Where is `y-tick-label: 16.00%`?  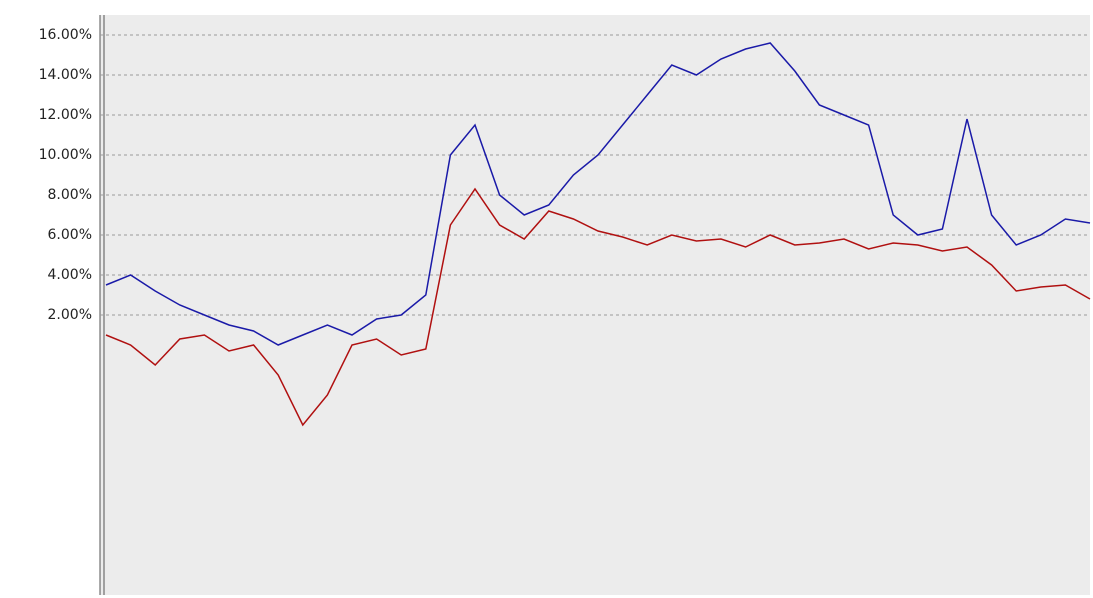
y-tick-label: 16.00% is located at coordinates (65, 35).